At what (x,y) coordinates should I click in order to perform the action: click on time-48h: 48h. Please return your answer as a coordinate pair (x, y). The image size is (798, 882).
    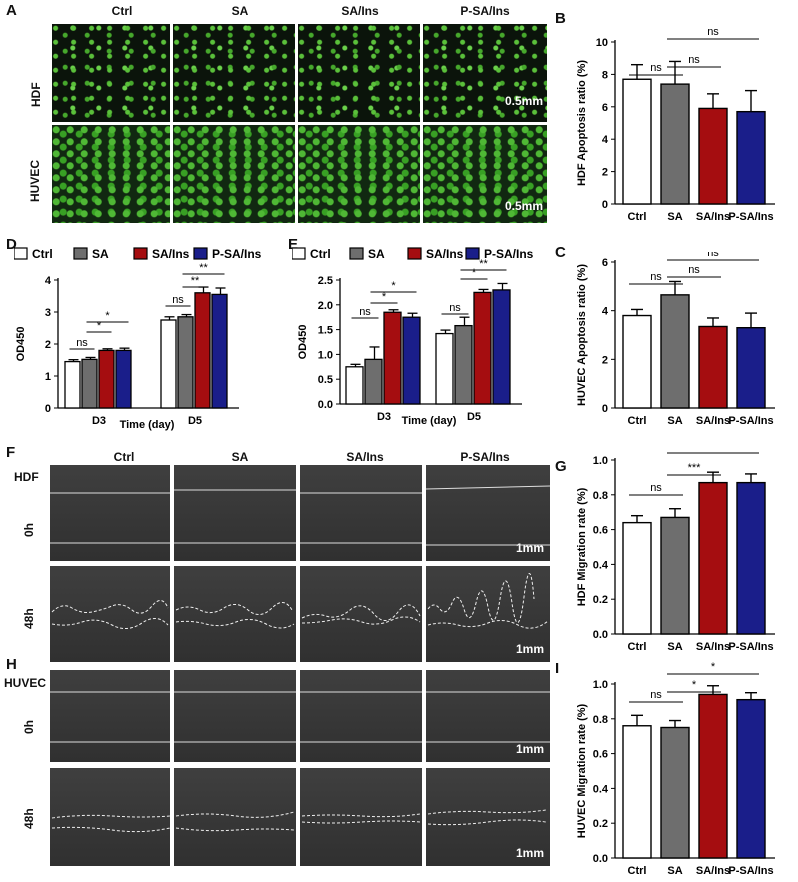
    Looking at the image, I should click on (29, 818).